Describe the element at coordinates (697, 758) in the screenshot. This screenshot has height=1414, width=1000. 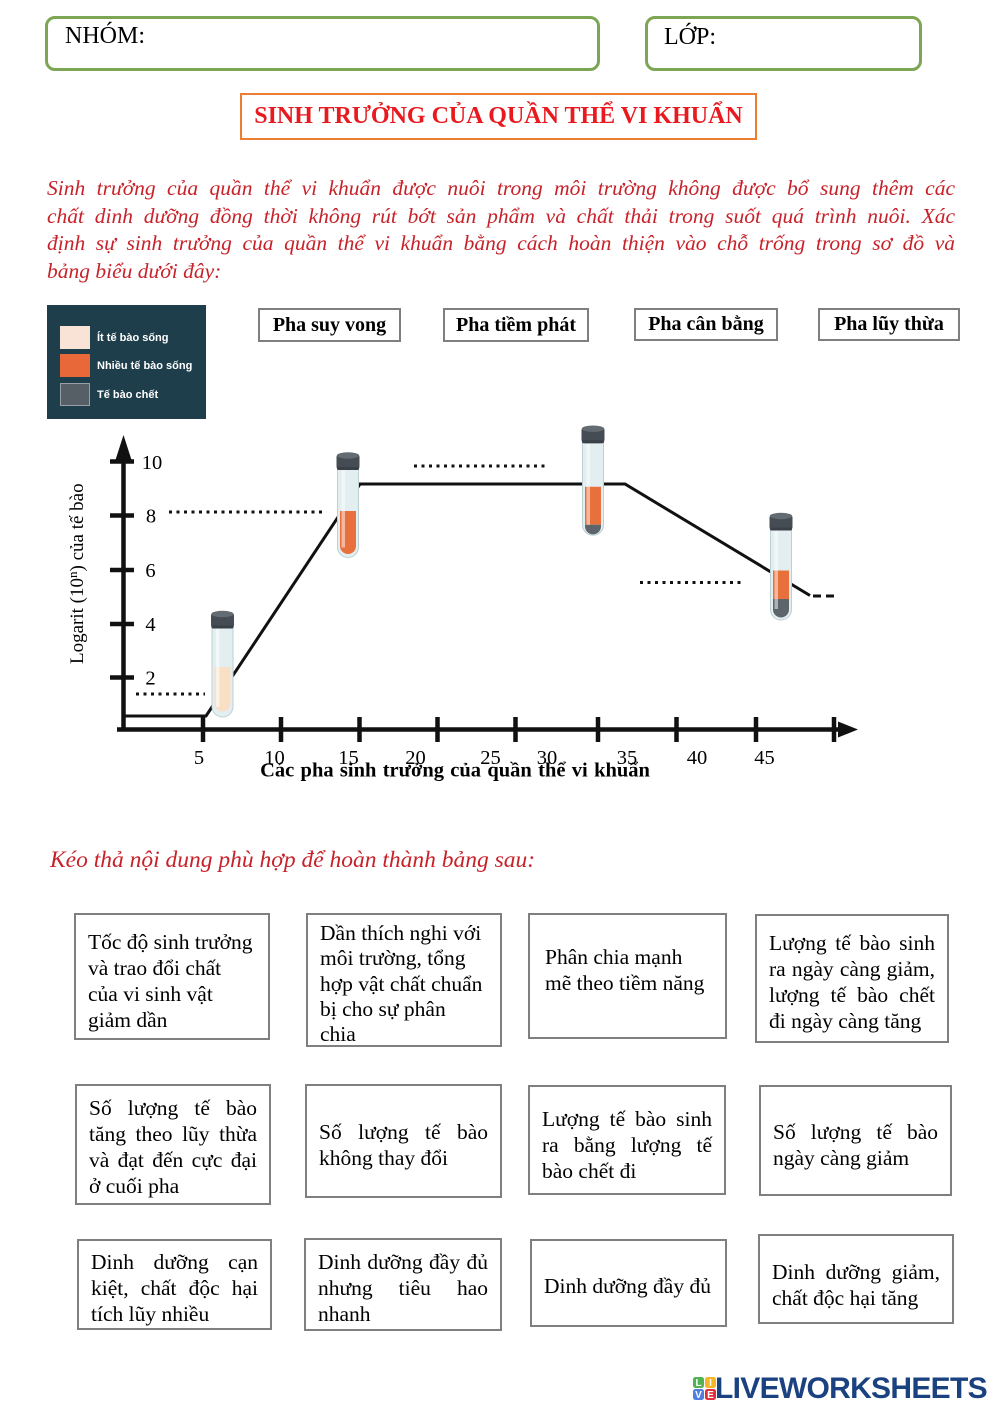
I see `svg-text: 40` at that location.